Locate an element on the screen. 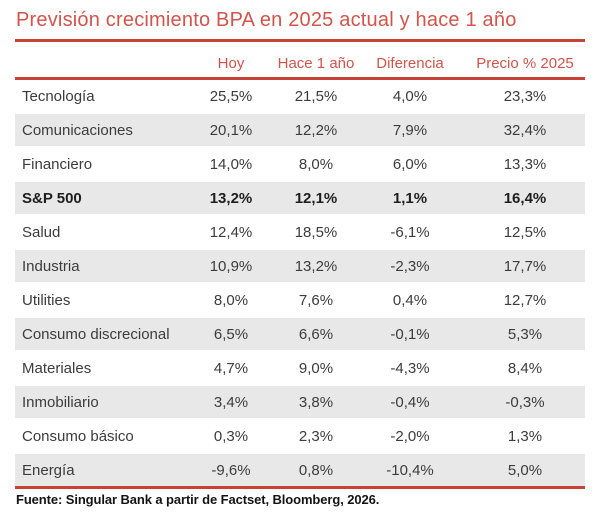 The height and width of the screenshot is (521, 600). table-row-energia: Energía -9,6% 0,8% -10,4% 5,0% is located at coordinates (300, 470).